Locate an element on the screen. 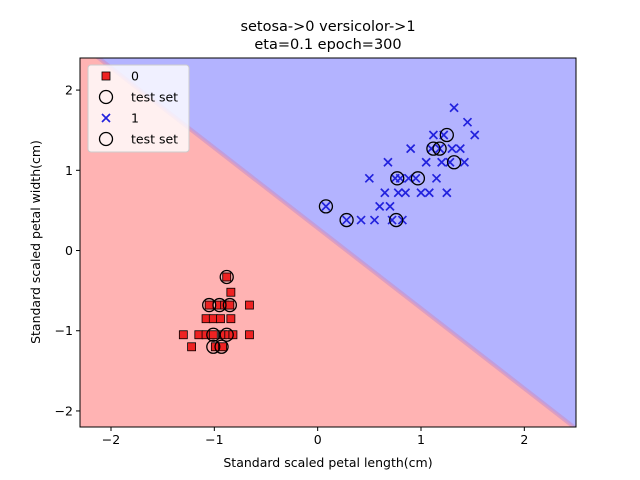 This screenshot has height=480, width=640. x-axis: −2 −1 0 1 2 is located at coordinates (315, 437).